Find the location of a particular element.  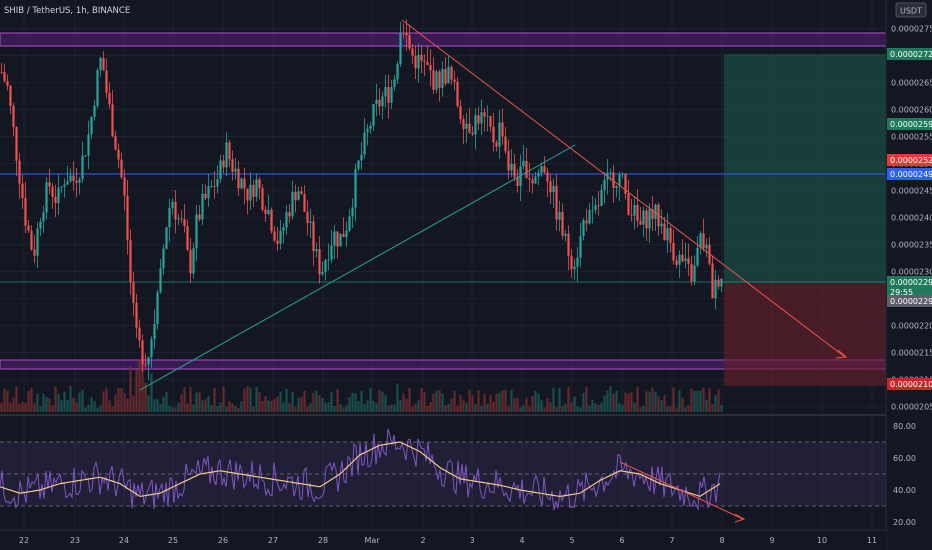

price-axis is located at coordinates (909, 275).